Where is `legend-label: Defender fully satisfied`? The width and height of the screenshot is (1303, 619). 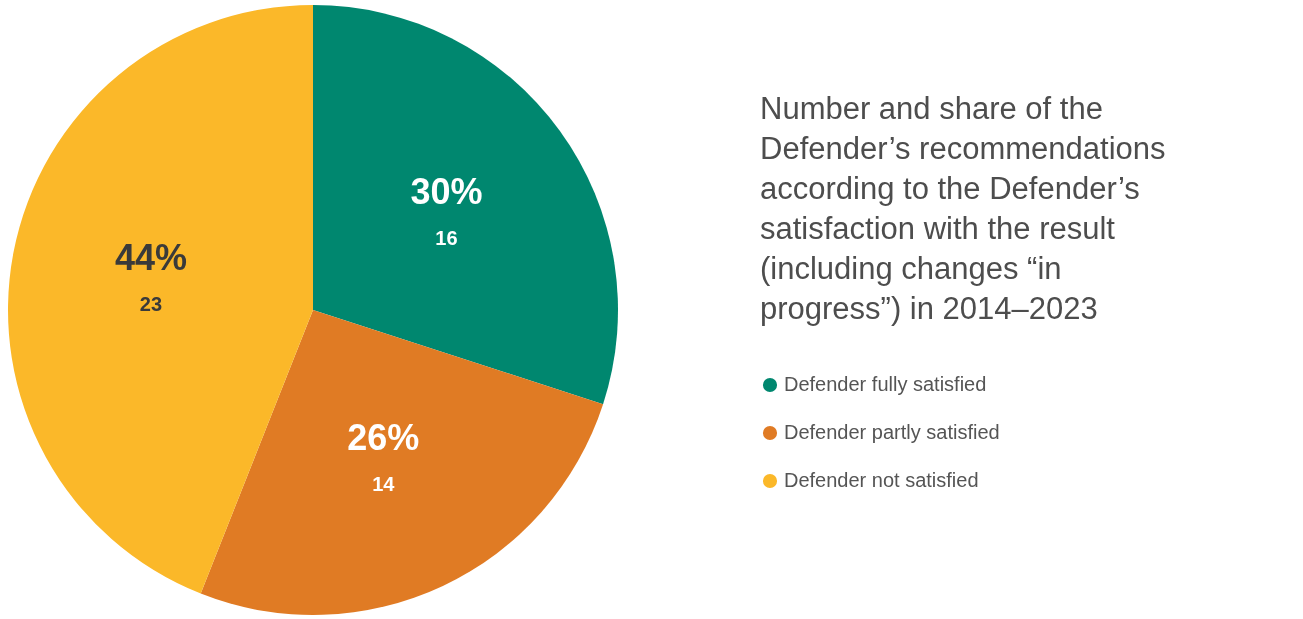 legend-label: Defender fully satisfied is located at coordinates (885, 384).